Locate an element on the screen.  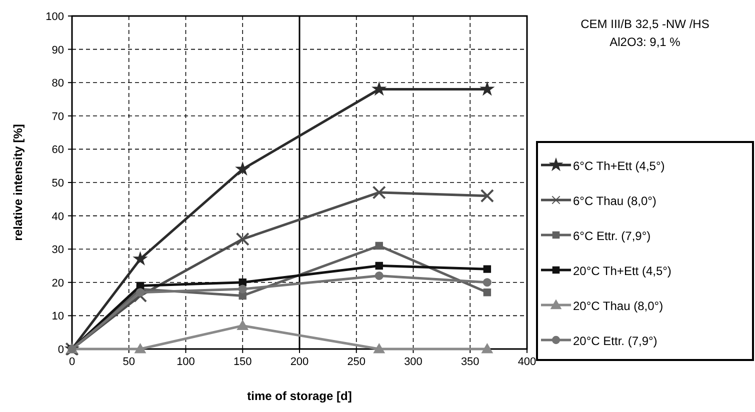
x-tick-label: 300 is located at coordinates (413, 362).